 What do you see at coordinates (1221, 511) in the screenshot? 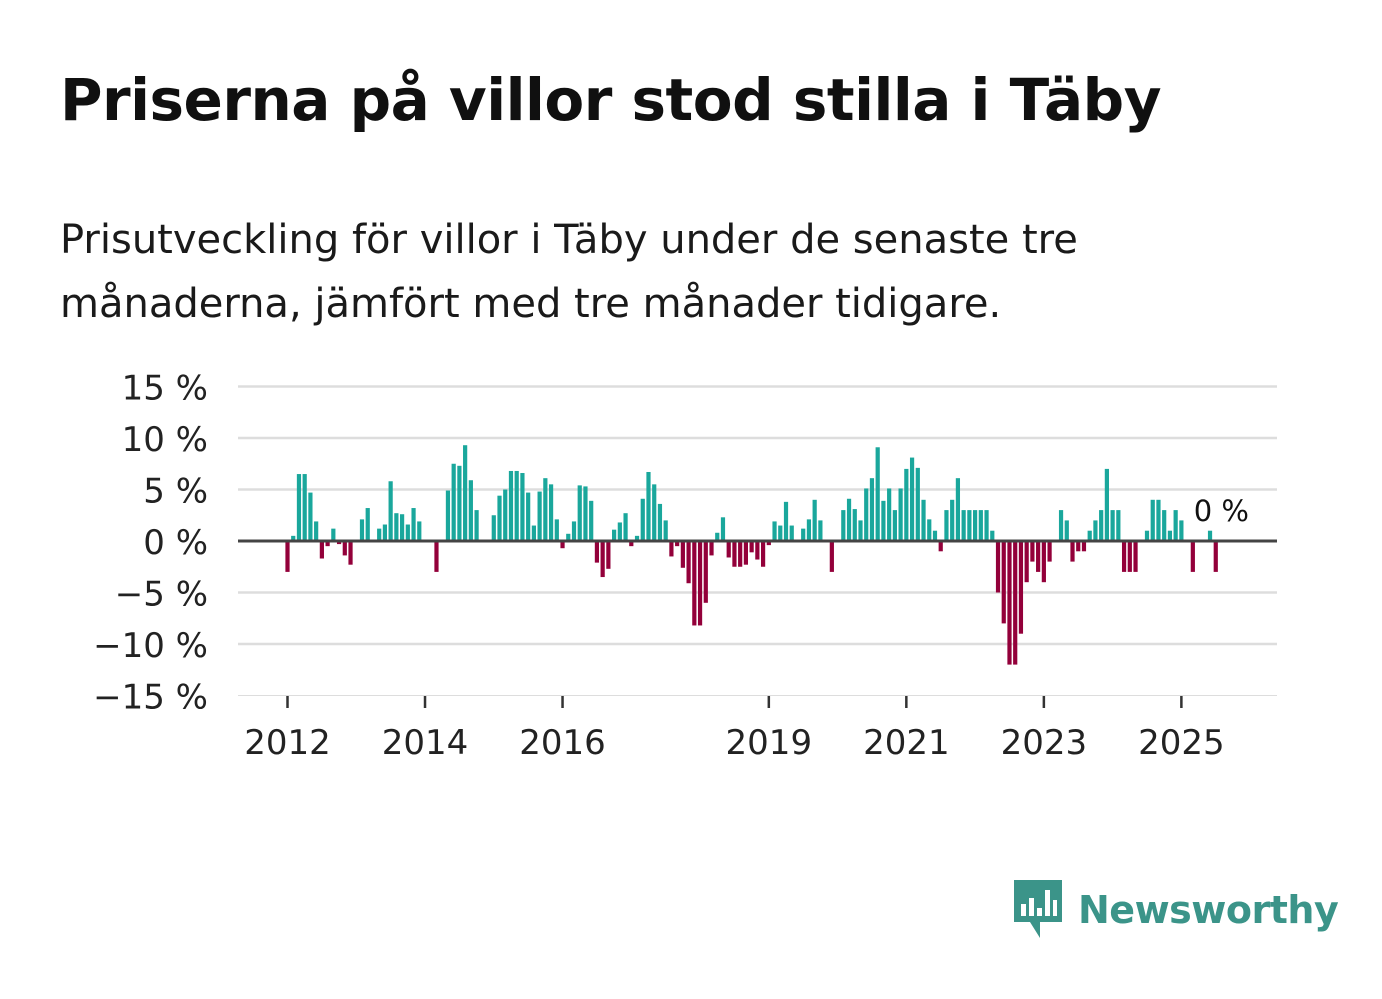
I see `latest-value-label: 0 %` at bounding box center [1221, 511].